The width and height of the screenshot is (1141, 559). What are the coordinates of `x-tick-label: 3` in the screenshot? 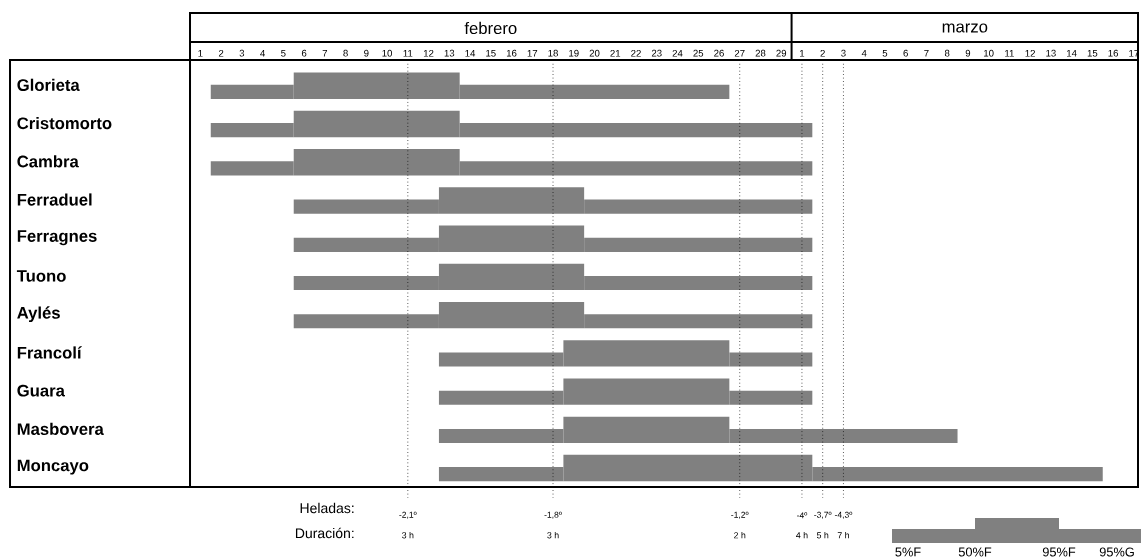 It's located at (242, 53).